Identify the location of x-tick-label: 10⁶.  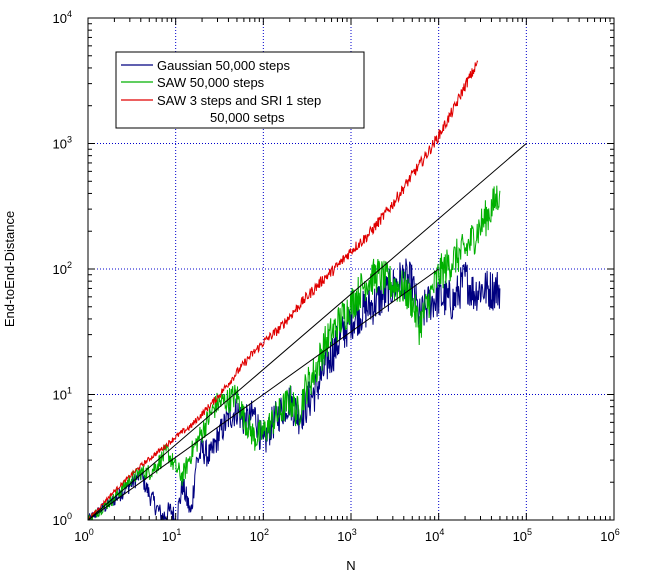
(609, 535).